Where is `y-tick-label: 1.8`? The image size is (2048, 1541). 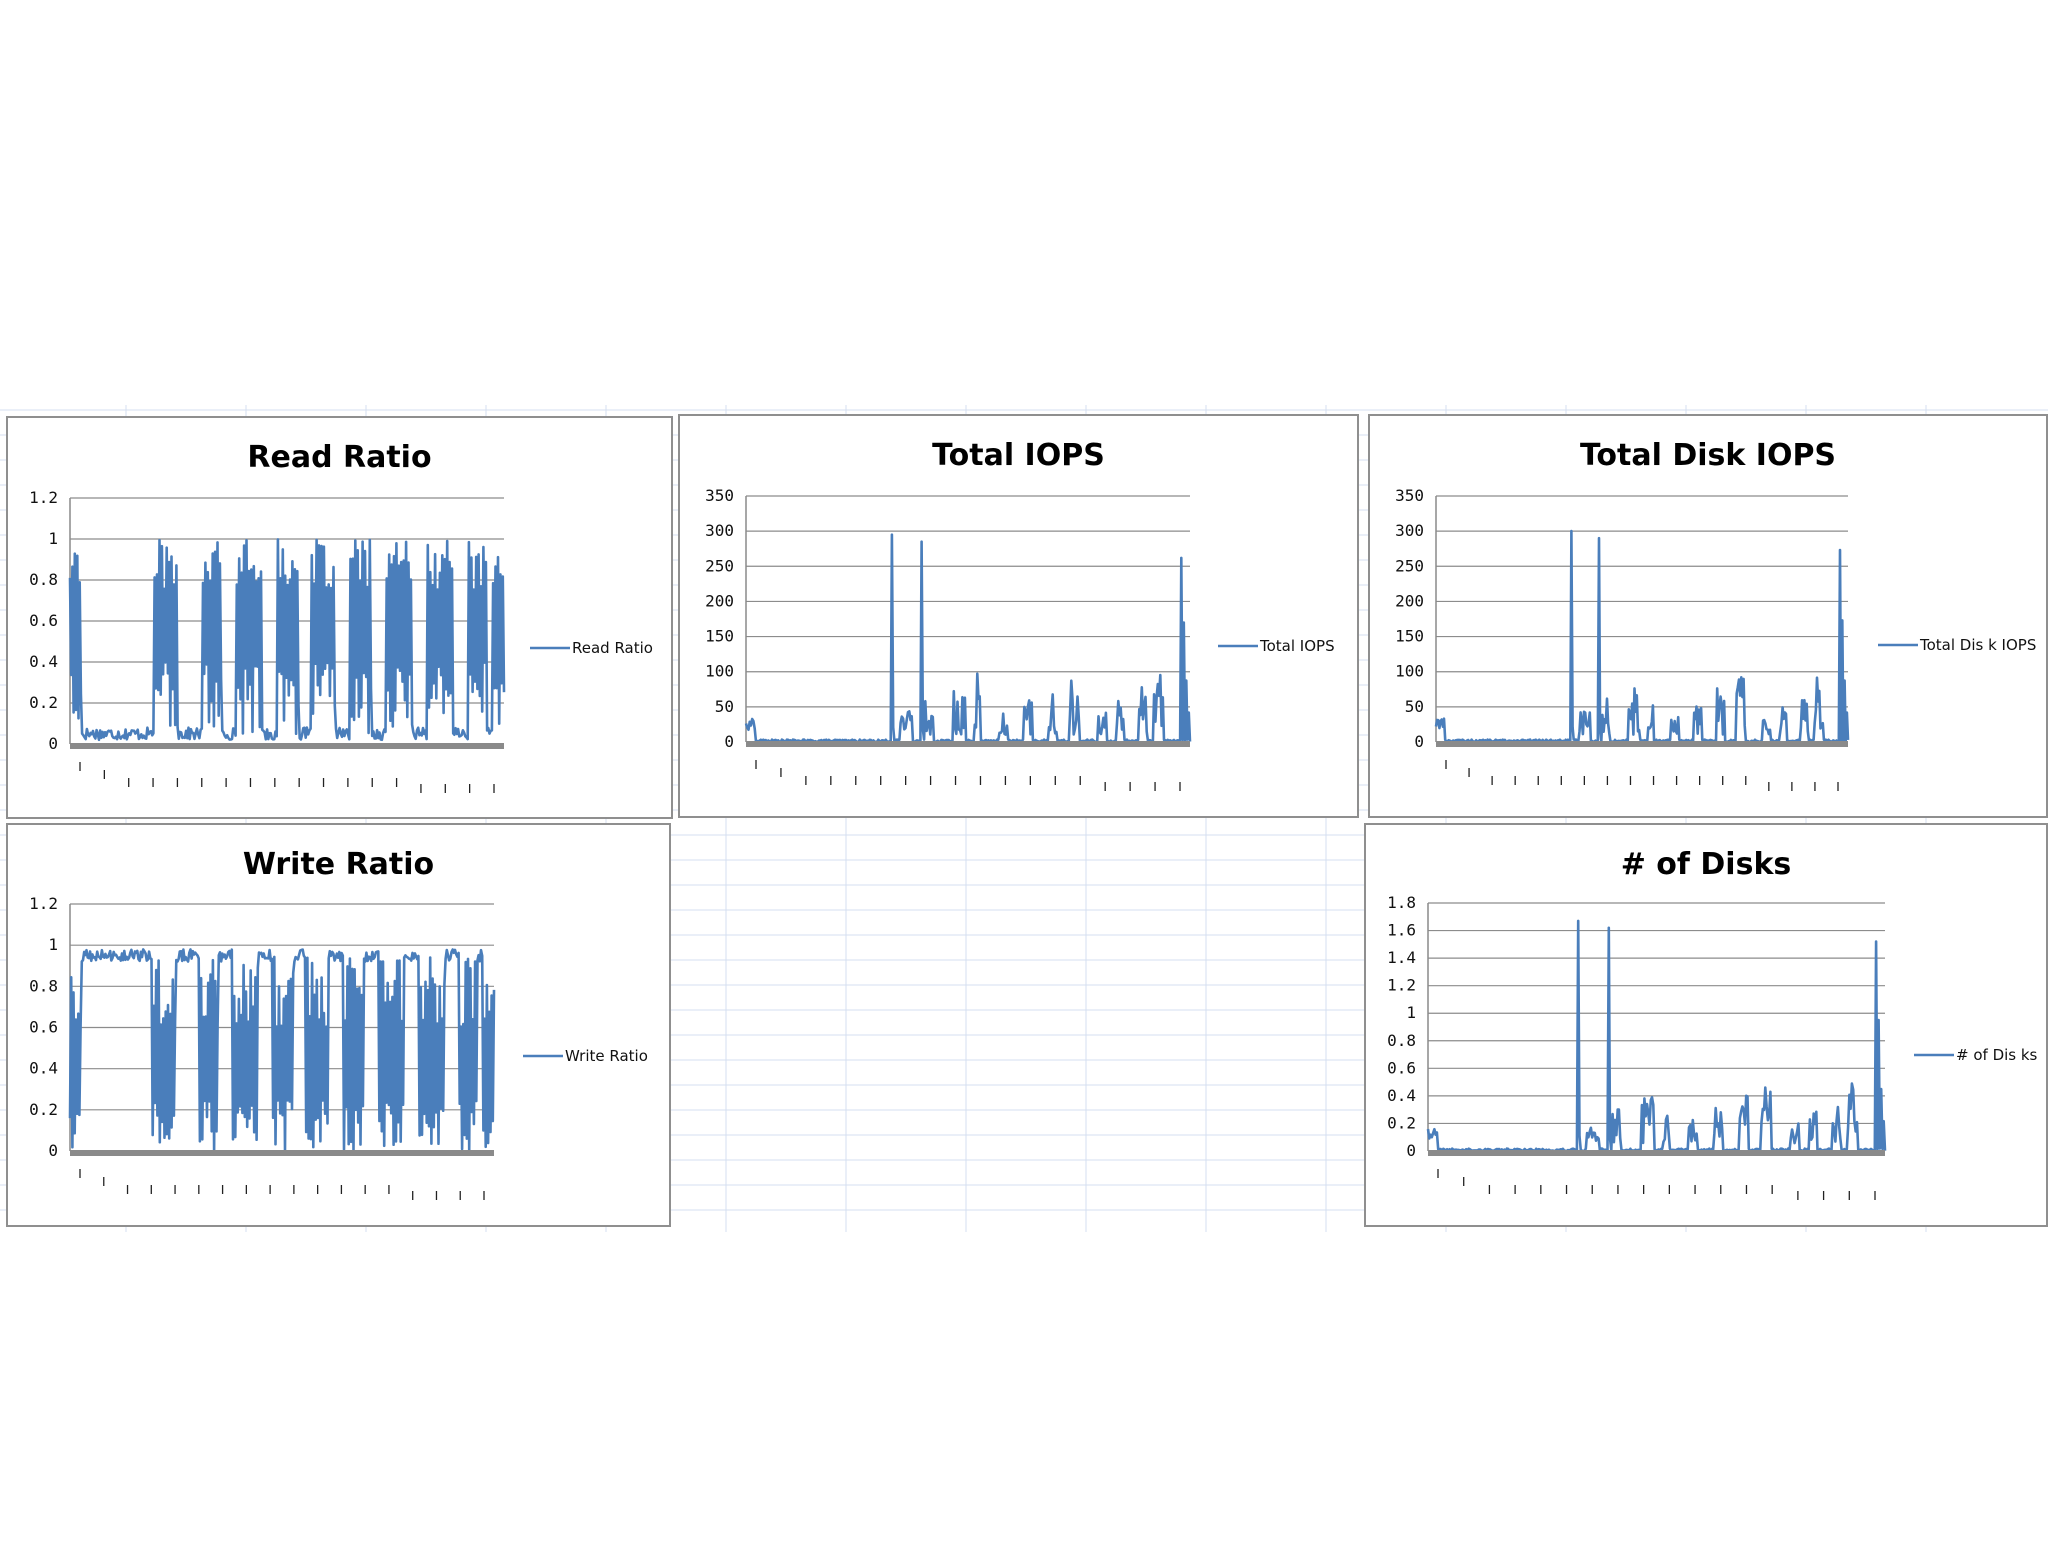 y-tick-label: 1.8 is located at coordinates (1401, 902).